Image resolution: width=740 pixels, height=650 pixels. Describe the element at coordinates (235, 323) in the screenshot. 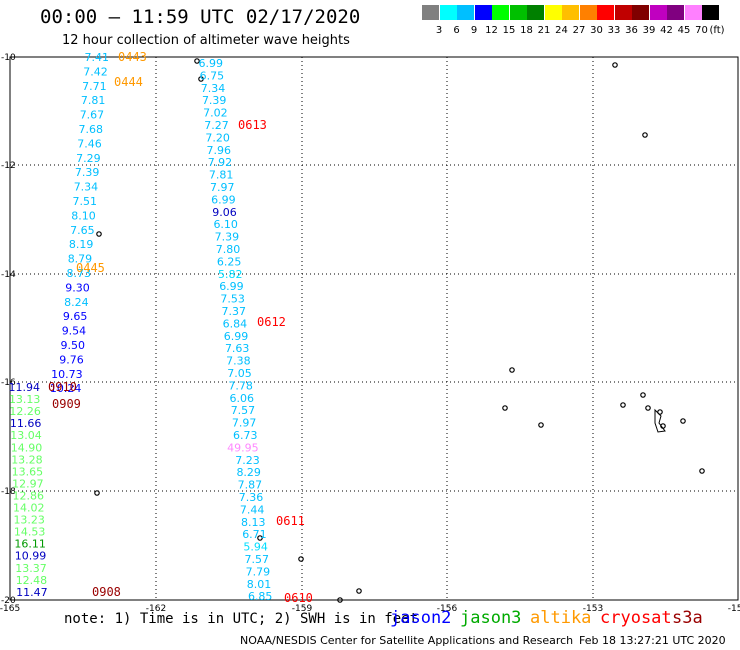

I see `swh-value-middle-track: 6.84` at that location.